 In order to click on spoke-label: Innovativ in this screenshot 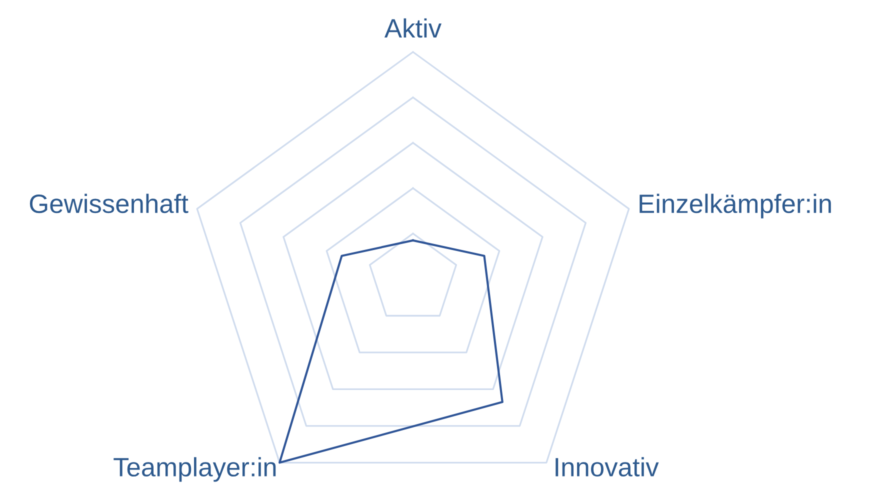, I will do `click(607, 467)`.